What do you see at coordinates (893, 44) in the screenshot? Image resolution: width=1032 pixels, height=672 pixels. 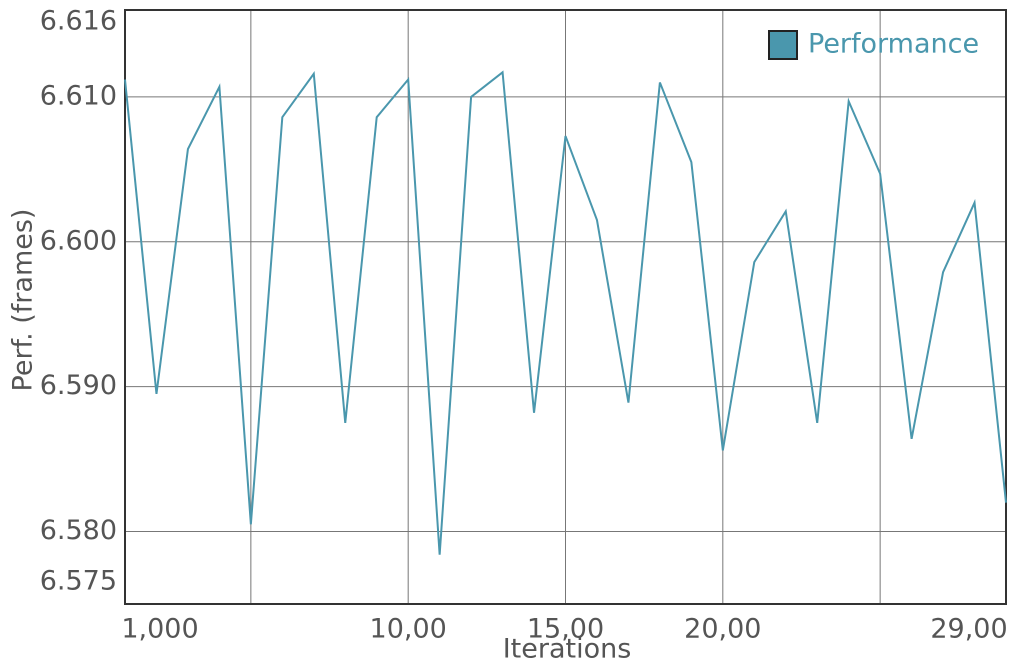 I see `legend-label: Performance` at bounding box center [893, 44].